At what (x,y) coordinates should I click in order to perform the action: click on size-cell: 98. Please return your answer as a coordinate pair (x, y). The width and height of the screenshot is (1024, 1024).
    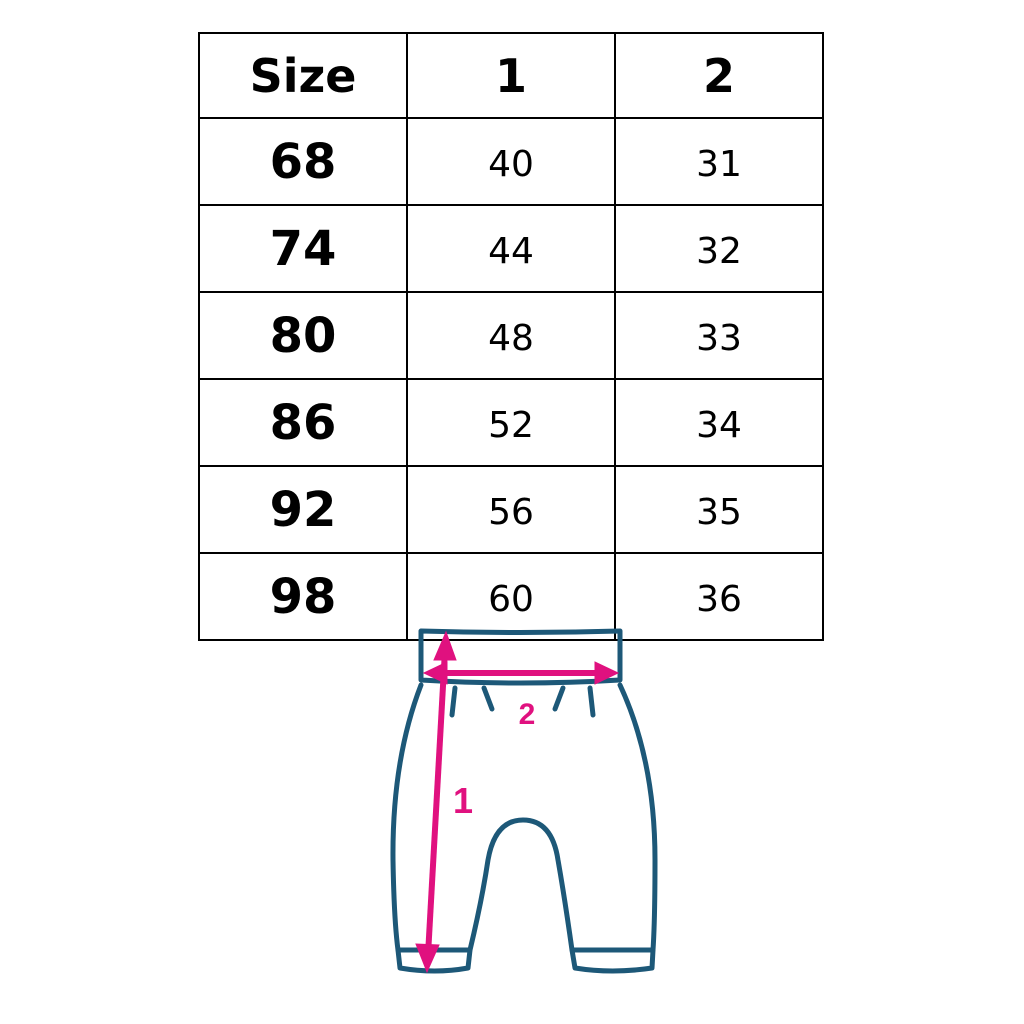
    Looking at the image, I should click on (303, 596).